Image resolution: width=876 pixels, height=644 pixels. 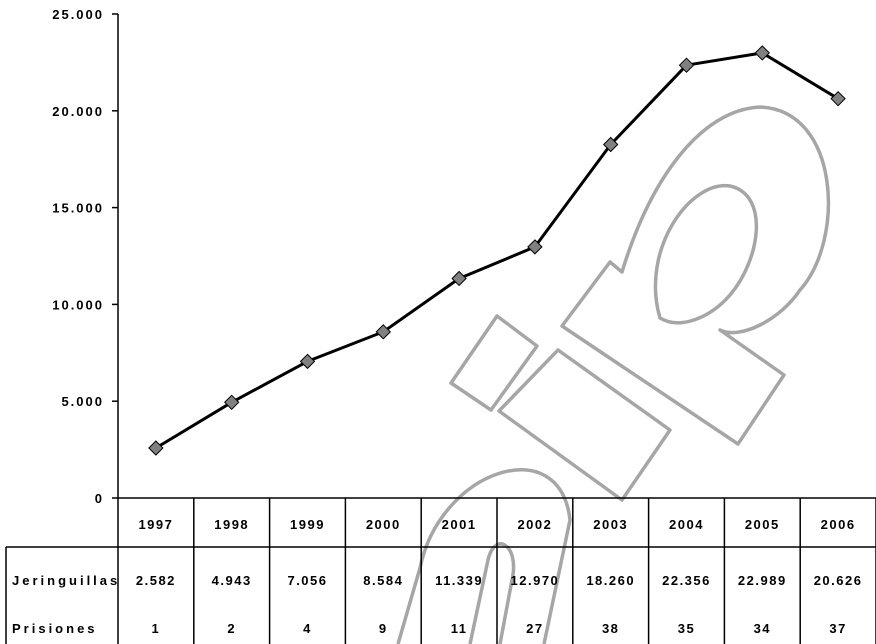 I want to click on x-category-label: 1997, so click(x=155, y=524).